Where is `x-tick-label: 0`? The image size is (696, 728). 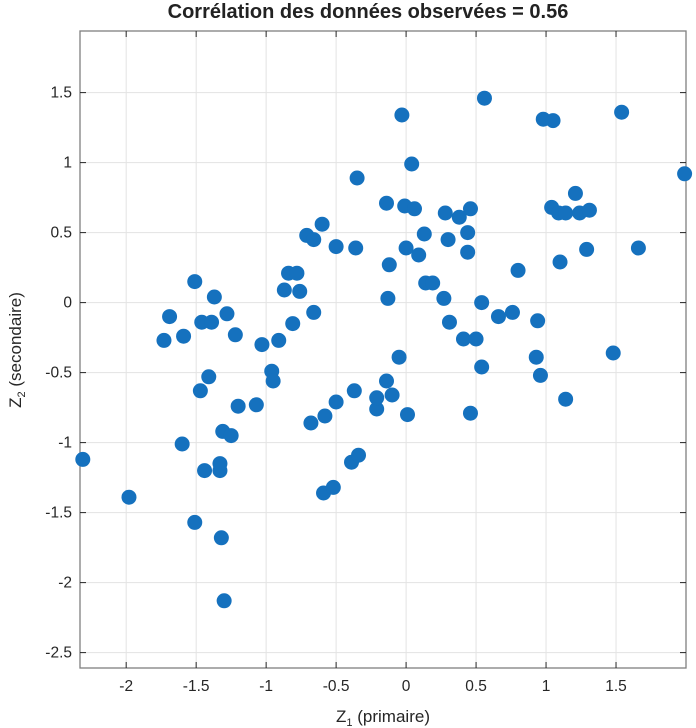
x-tick-label: 0 is located at coordinates (406, 686).